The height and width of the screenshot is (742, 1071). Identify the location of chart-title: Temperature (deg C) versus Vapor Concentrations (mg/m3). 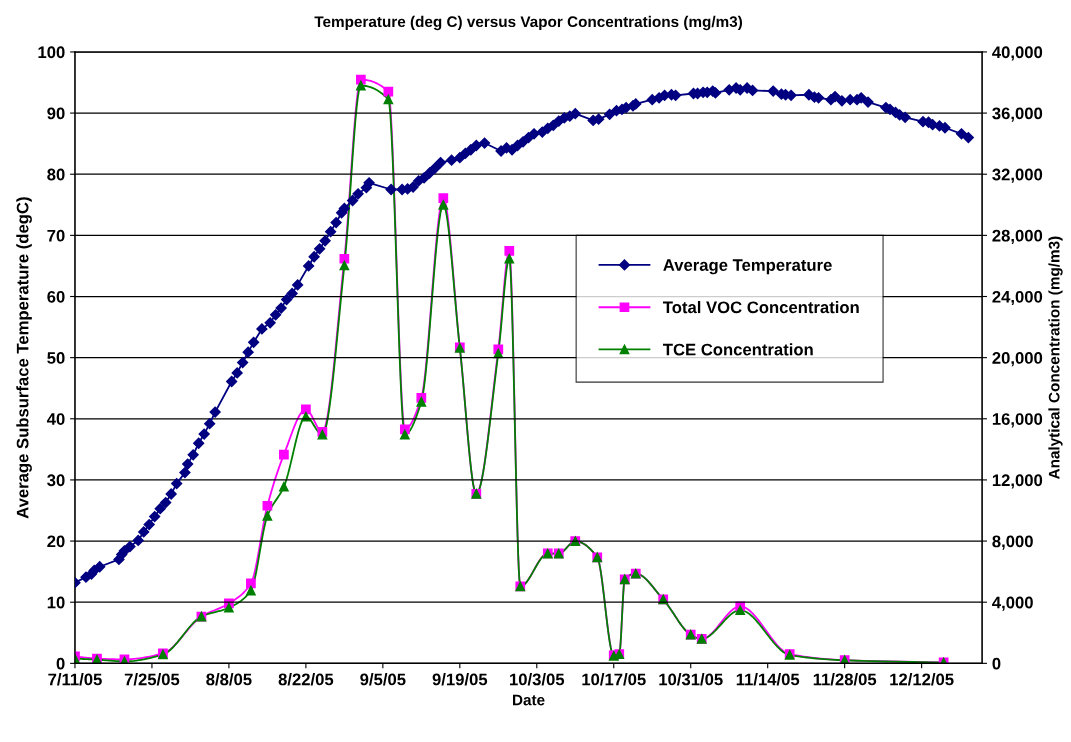
(528, 23).